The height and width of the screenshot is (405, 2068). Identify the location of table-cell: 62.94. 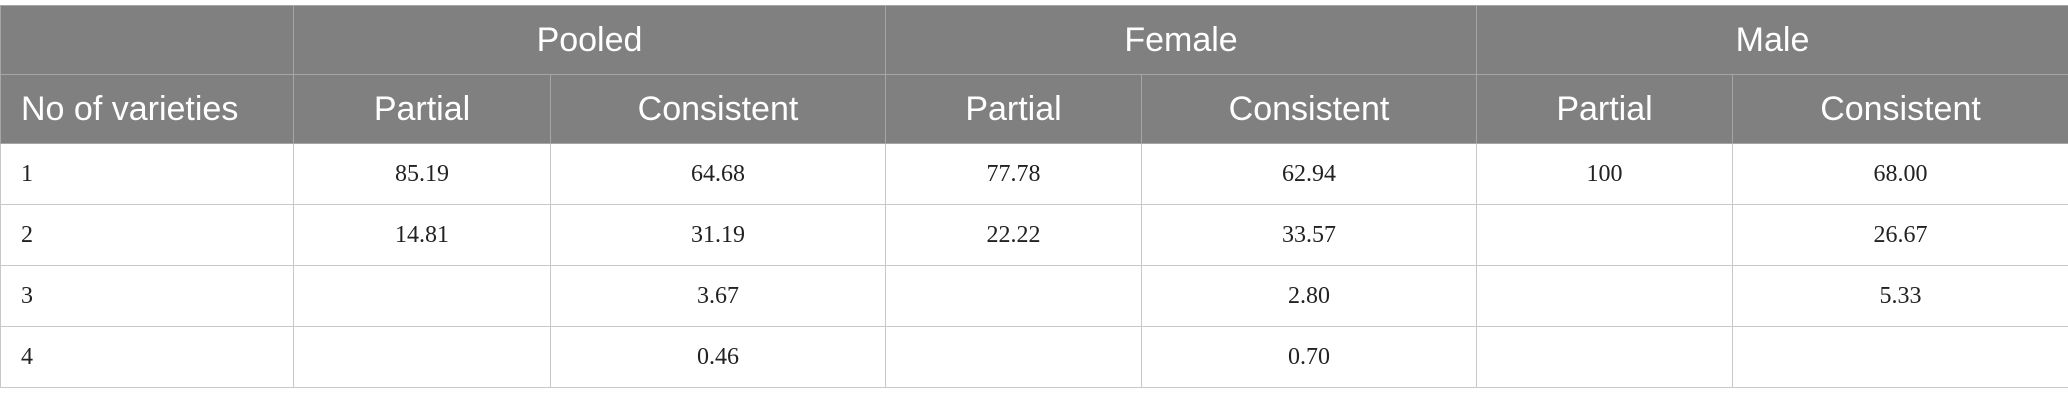
(1309, 174).